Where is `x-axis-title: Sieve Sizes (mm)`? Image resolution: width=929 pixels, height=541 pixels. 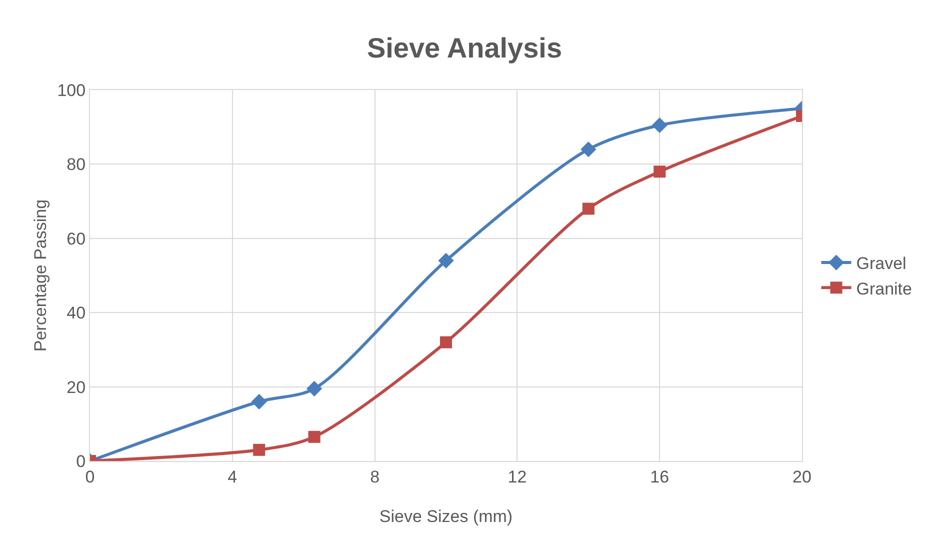
x-axis-title: Sieve Sizes (mm) is located at coordinates (446, 516).